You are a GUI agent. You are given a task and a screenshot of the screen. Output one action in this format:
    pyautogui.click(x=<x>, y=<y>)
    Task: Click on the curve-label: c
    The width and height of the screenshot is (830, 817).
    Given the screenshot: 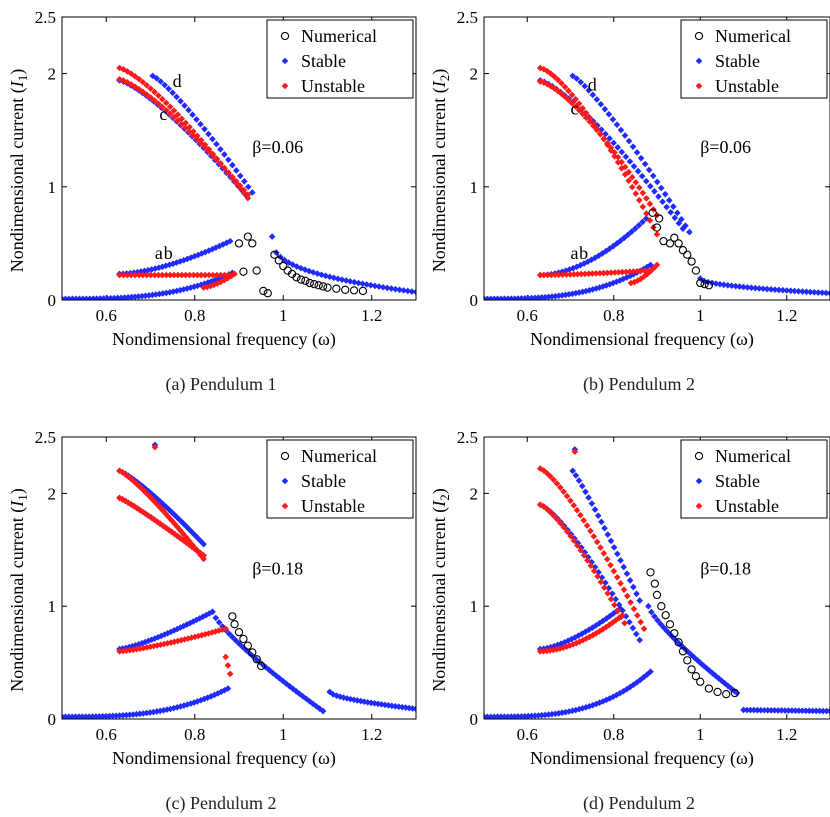 What is the action you would take?
    pyautogui.click(x=163, y=114)
    